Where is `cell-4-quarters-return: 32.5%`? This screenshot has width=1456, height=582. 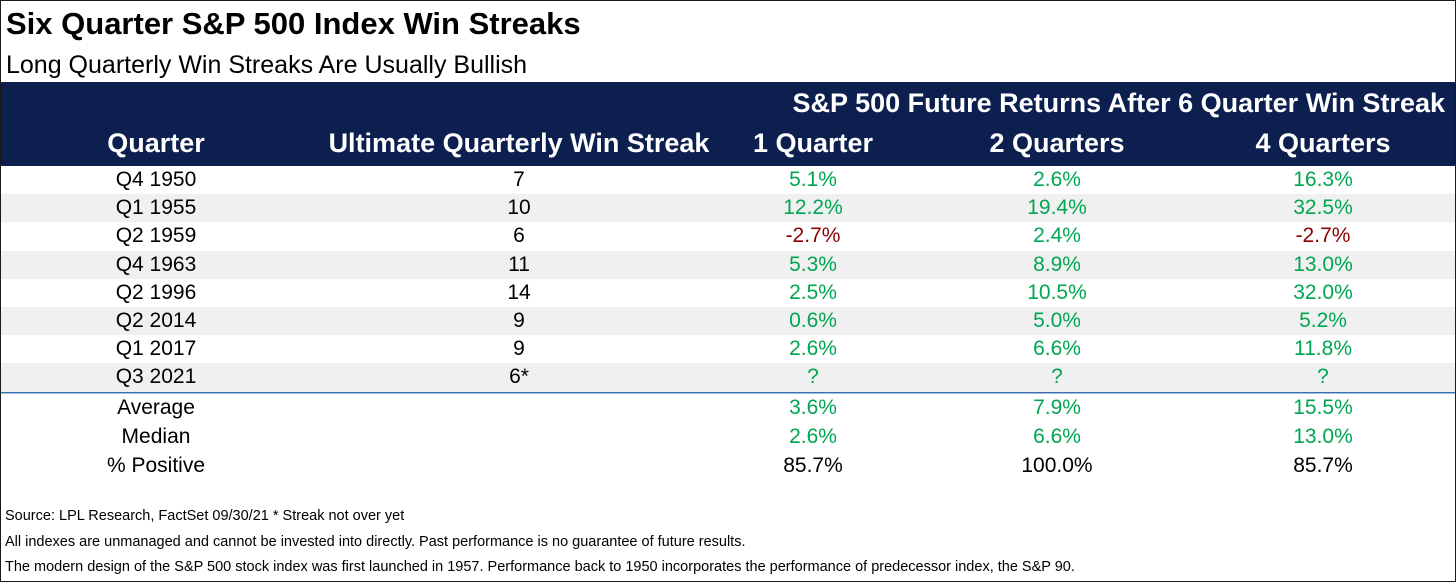 cell-4-quarters-return: 32.5% is located at coordinates (1323, 208).